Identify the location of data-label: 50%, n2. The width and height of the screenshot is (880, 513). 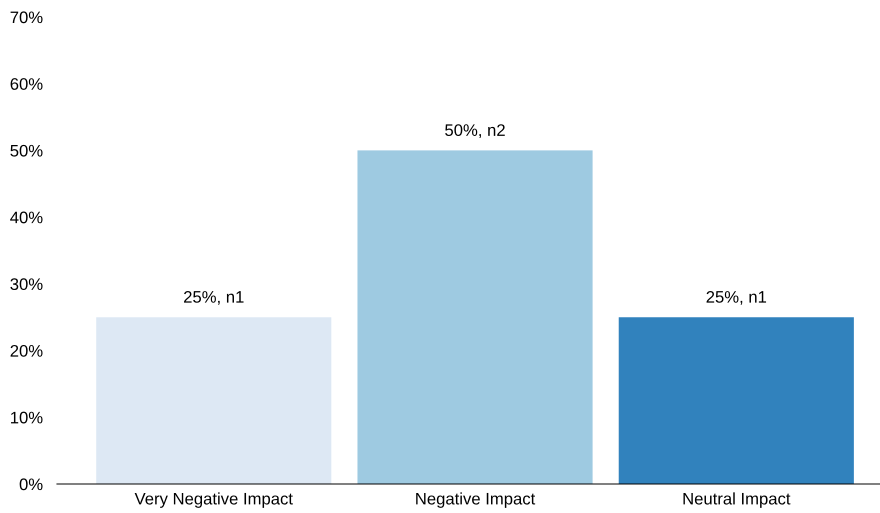
(475, 131).